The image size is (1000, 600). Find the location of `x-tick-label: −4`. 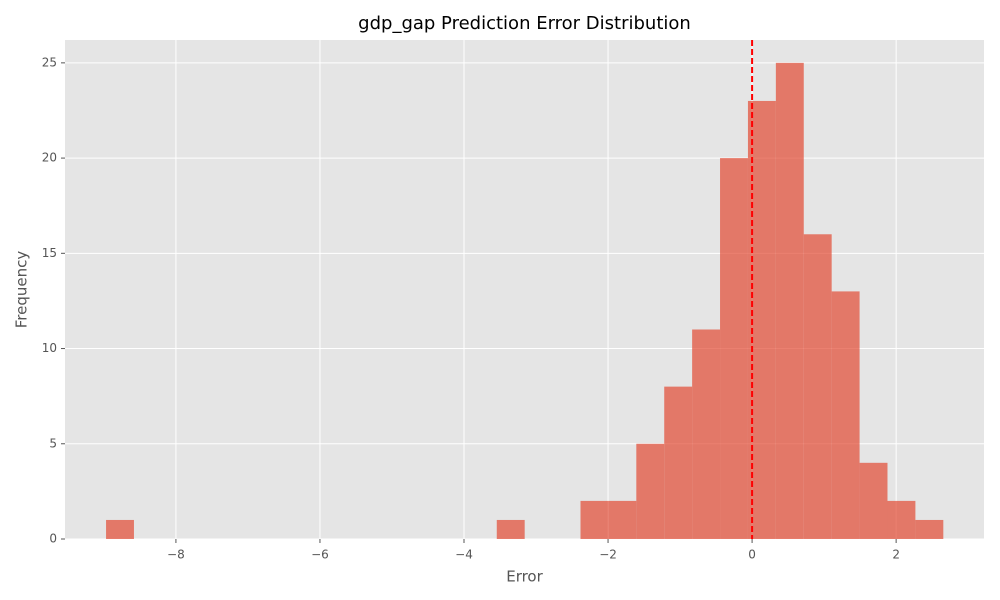

x-tick-label: −4 is located at coordinates (464, 555).